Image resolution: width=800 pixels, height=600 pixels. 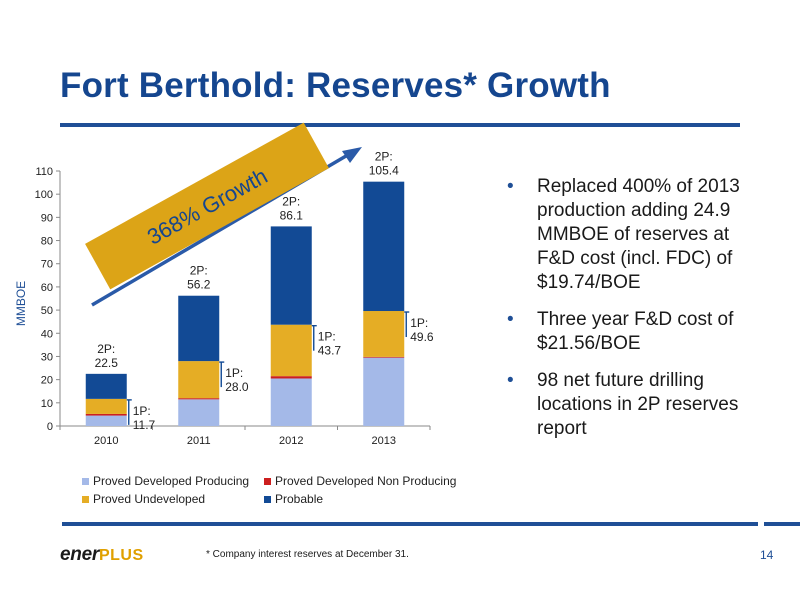 I want to click on data-label-2p-value: 56.2, so click(x=199, y=285).